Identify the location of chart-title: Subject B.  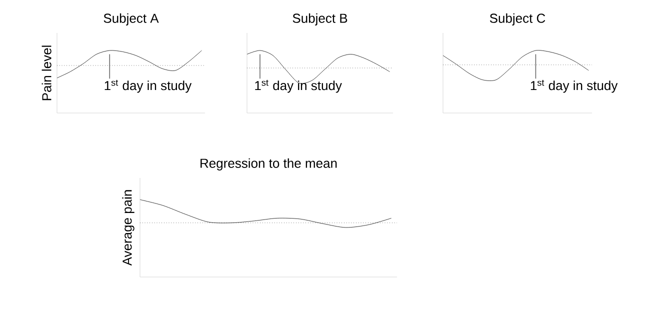
(320, 19).